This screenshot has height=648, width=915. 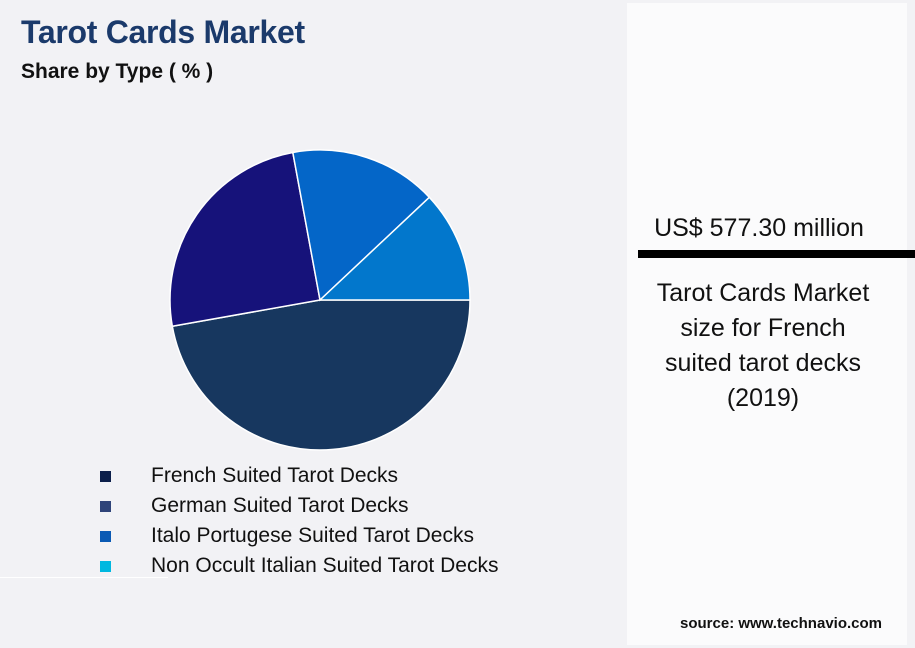 I want to click on legend-item-german: German Suited Tarot Decks, so click(x=299, y=506).